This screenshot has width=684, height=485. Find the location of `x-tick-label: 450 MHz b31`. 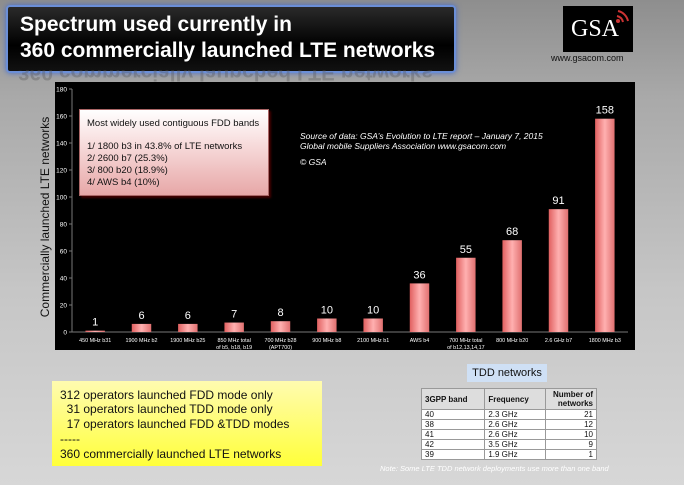

x-tick-label: 450 MHz b31 is located at coordinates (95, 341).